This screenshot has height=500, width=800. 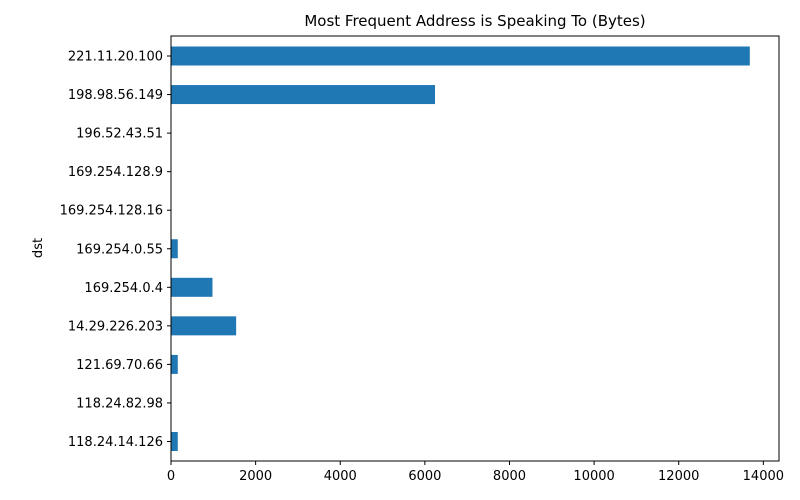 I want to click on y-tick-label: 196.52.43.51, so click(x=119, y=134).